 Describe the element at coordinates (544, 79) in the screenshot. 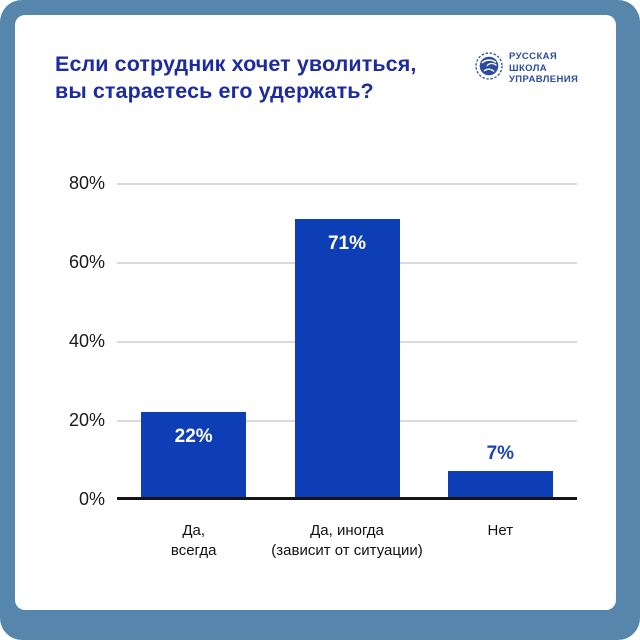

I see `brand-logo-line: УПРАВЛЕНИЯ` at that location.